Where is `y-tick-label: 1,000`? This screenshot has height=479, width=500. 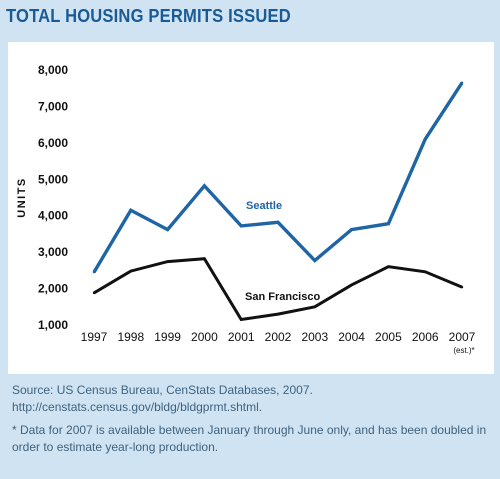
y-tick-label: 1,000 is located at coordinates (53, 325).